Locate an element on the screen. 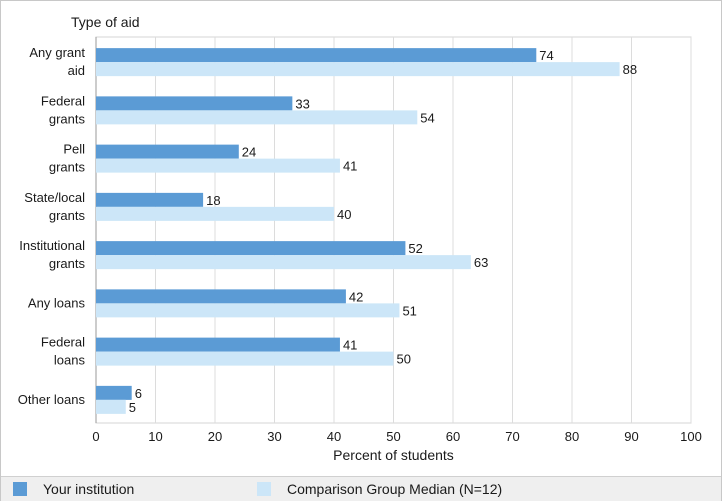 This screenshot has height=501, width=722. category-label-line: Any grant is located at coordinates (57, 52).